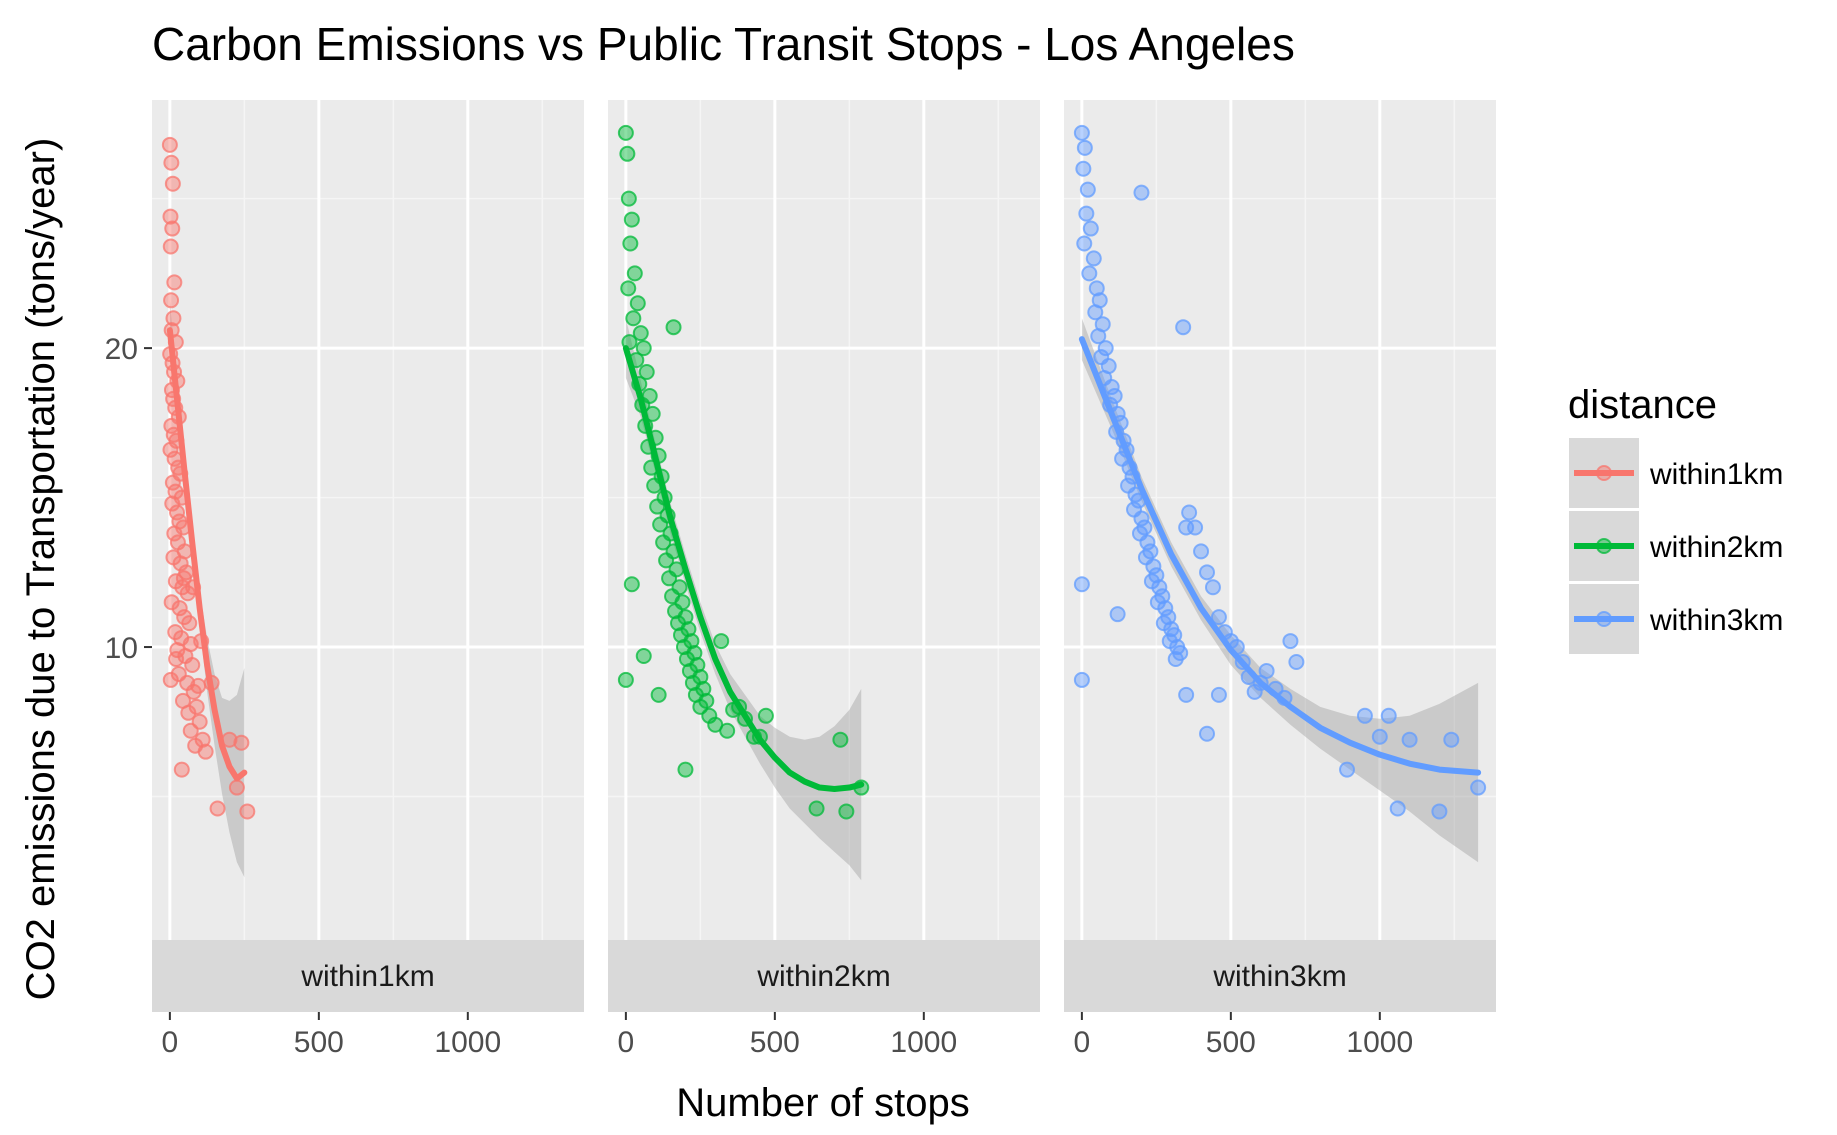 The image size is (1837, 1135). What do you see at coordinates (822, 1103) in the screenshot?
I see `x-axis-title: Number of stops` at bounding box center [822, 1103].